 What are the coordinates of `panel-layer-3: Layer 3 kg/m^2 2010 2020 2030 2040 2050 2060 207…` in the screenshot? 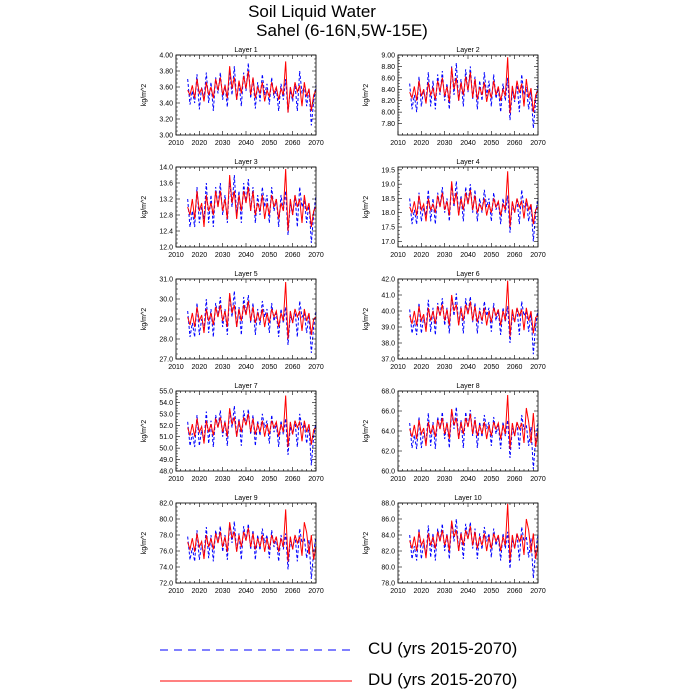 It's located at (232, 209).